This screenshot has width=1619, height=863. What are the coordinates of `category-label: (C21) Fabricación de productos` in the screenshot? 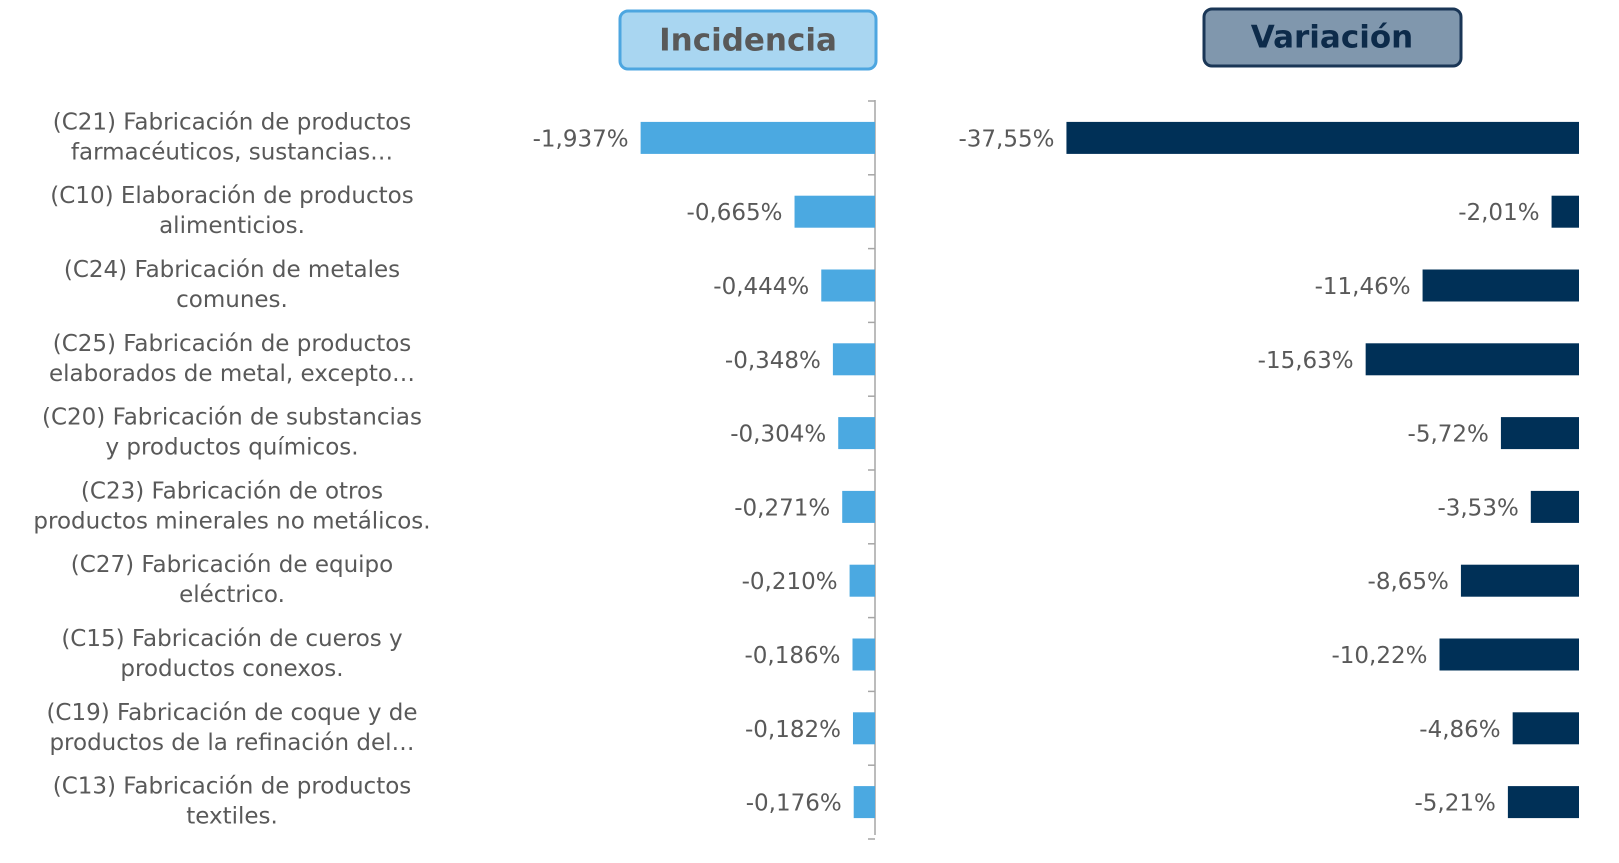 It's located at (232, 122).